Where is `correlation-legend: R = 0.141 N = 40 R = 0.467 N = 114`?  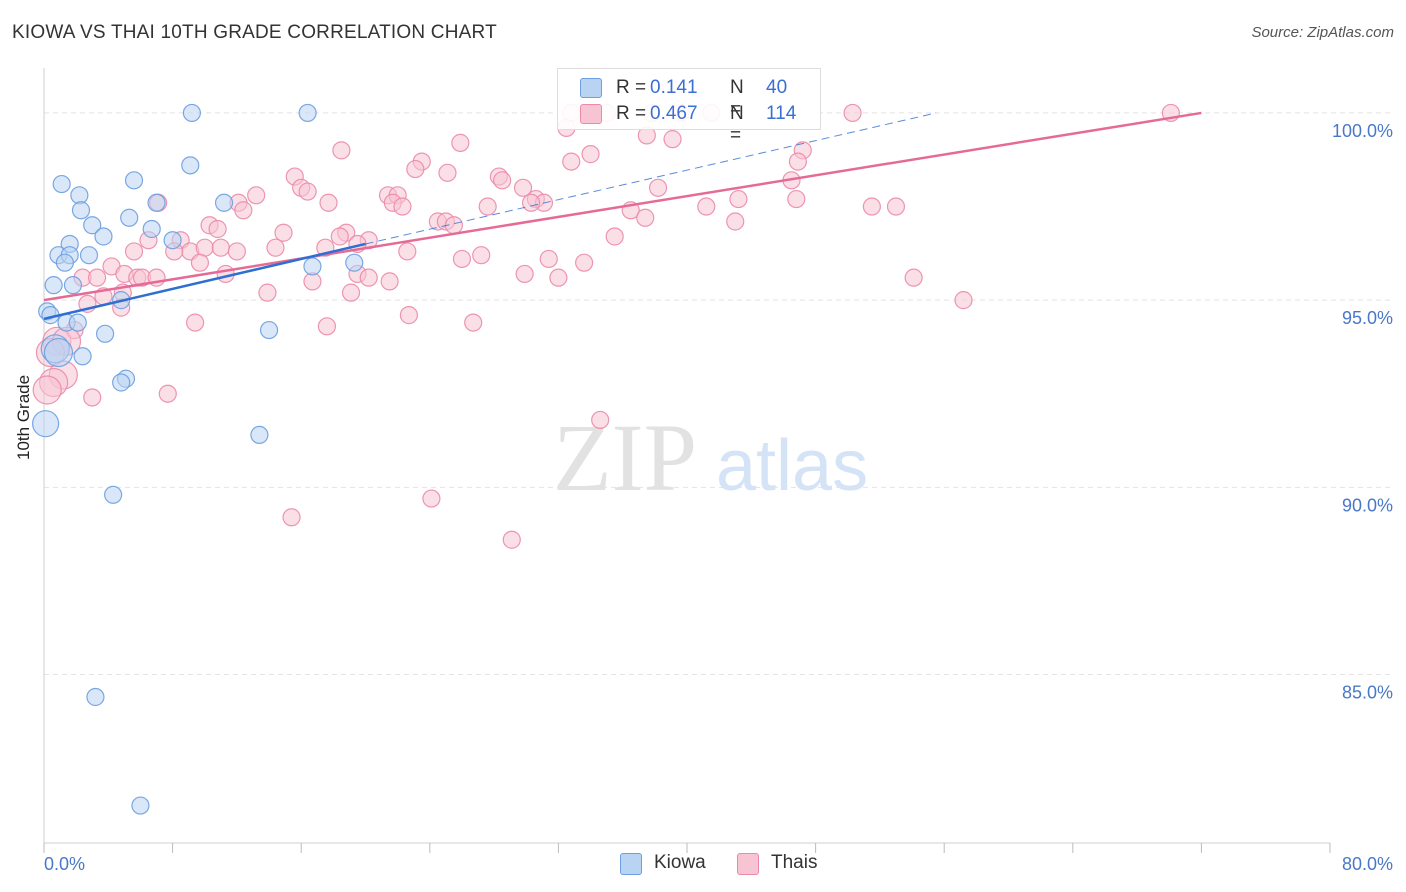
correlation-legend: R = 0.141 N = 40 R = 0.467 N = 114 is located at coordinates (689, 107).